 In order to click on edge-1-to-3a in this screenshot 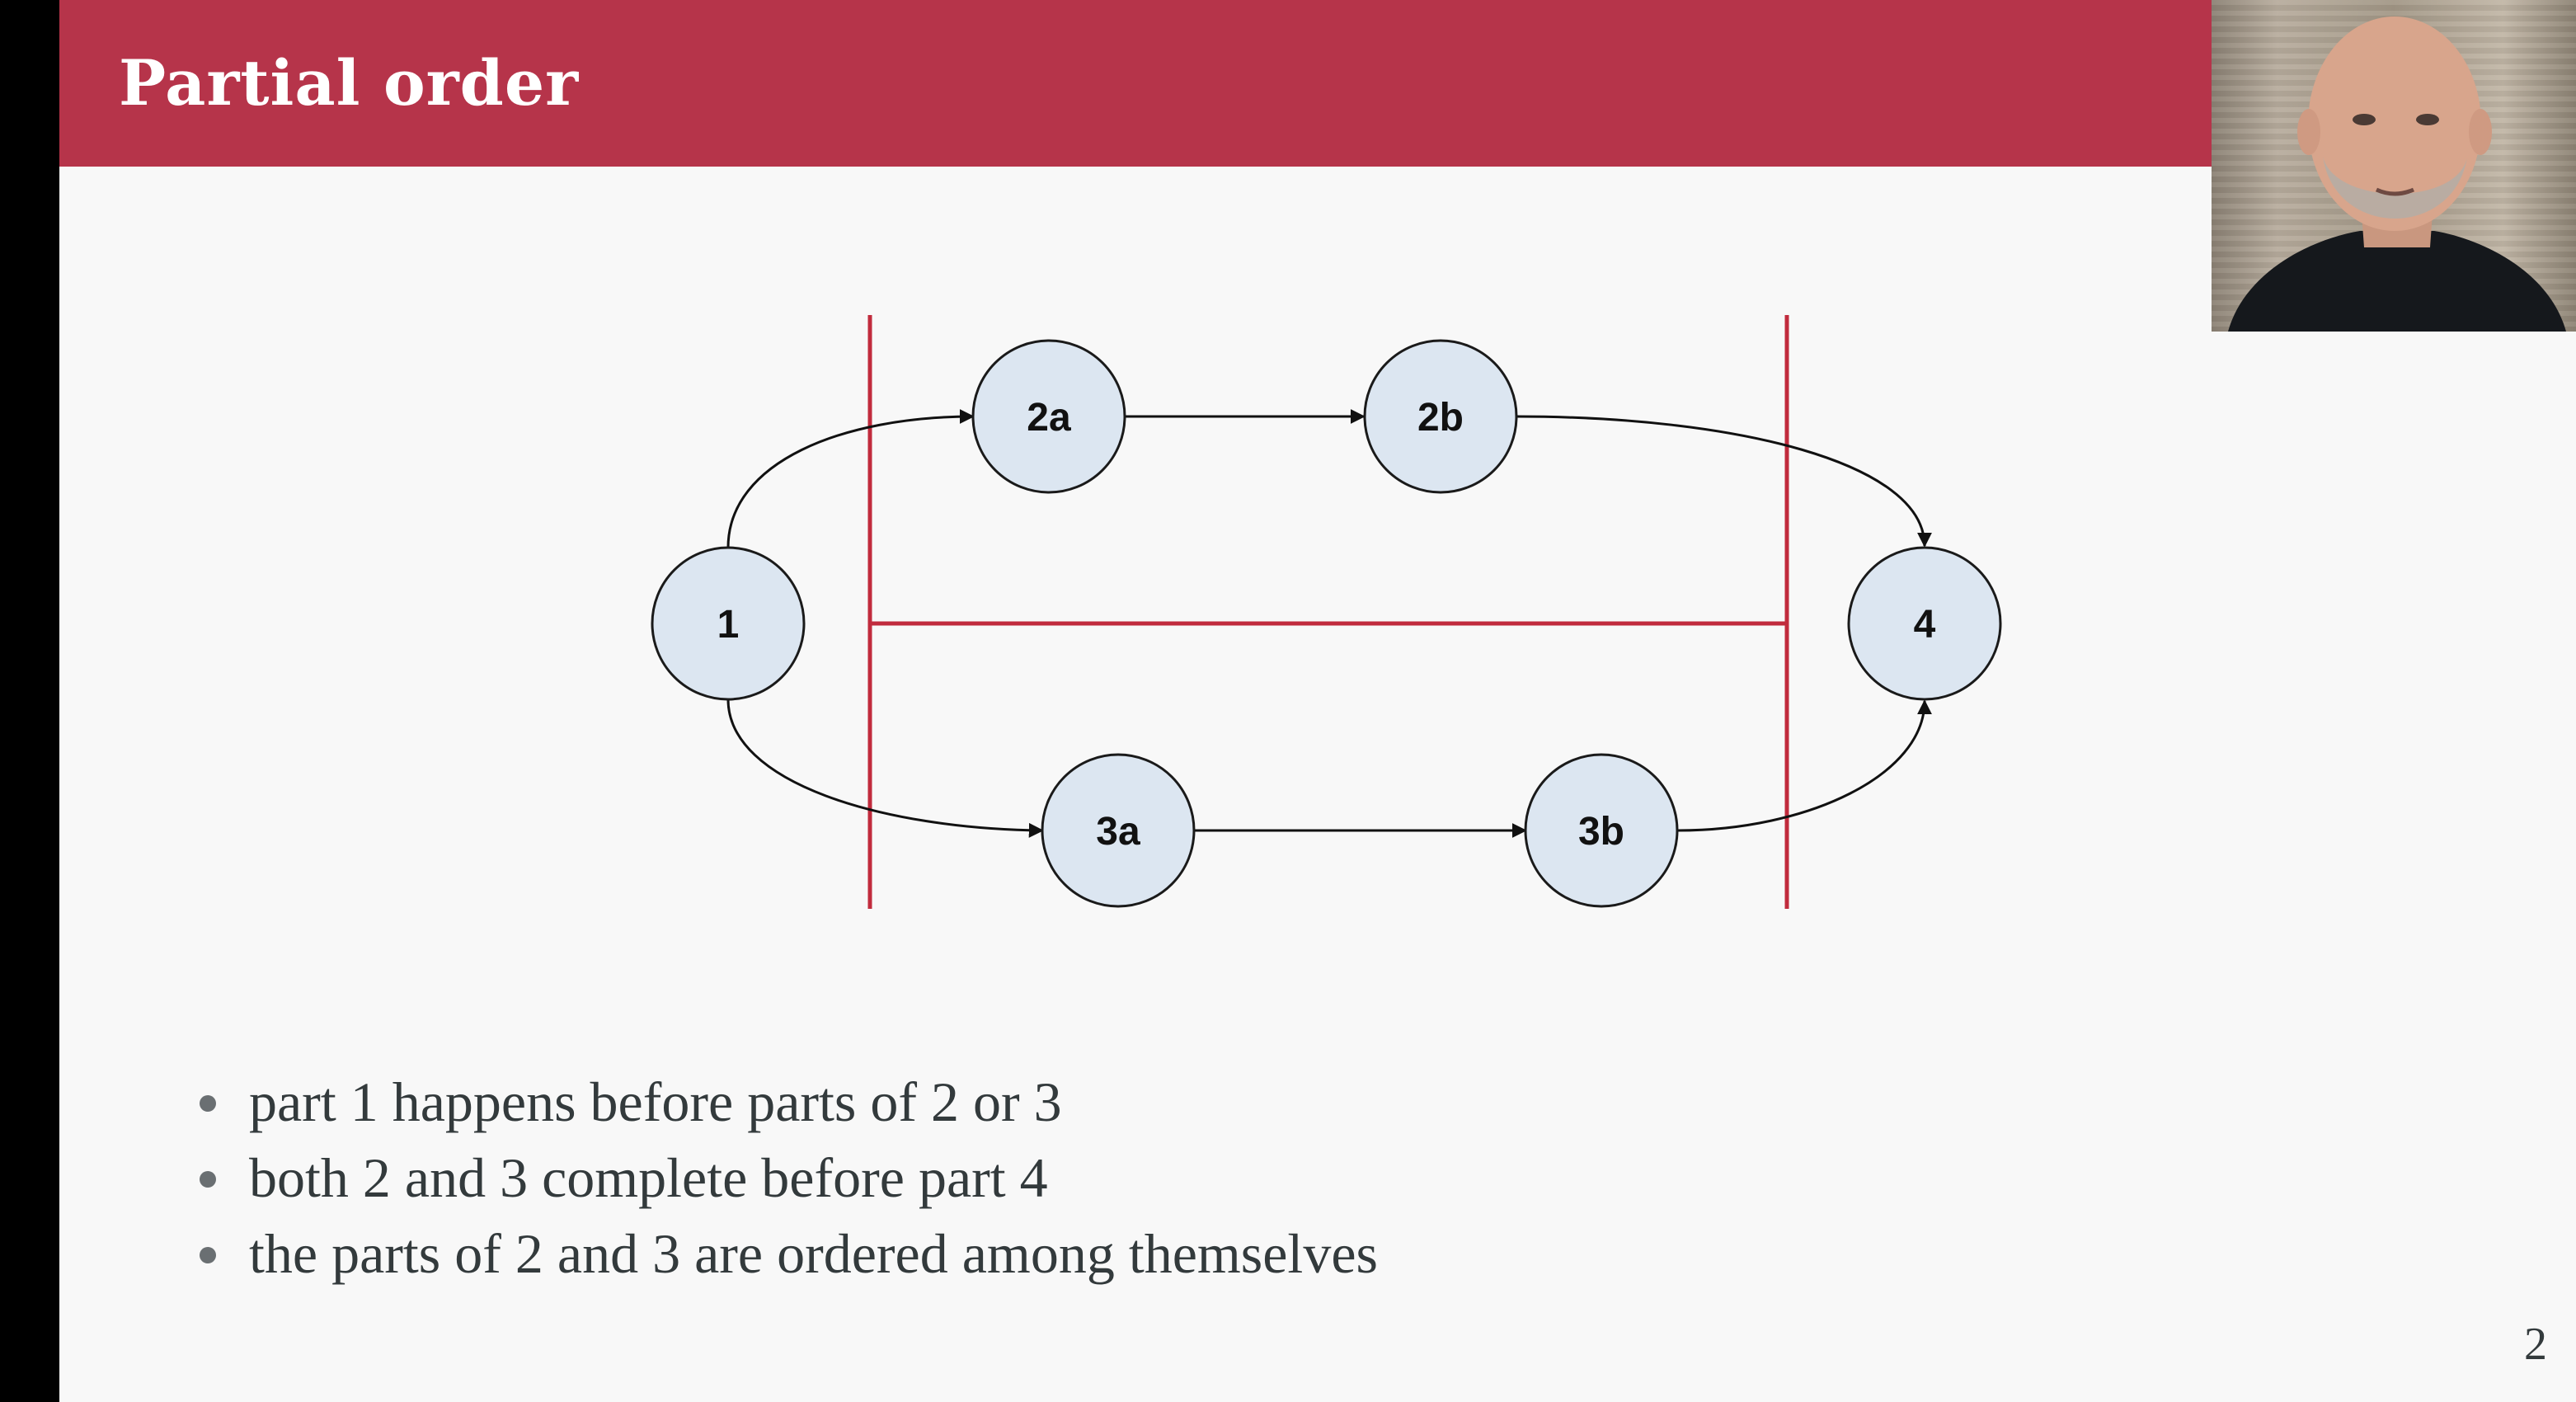, I will do `click(885, 768)`.